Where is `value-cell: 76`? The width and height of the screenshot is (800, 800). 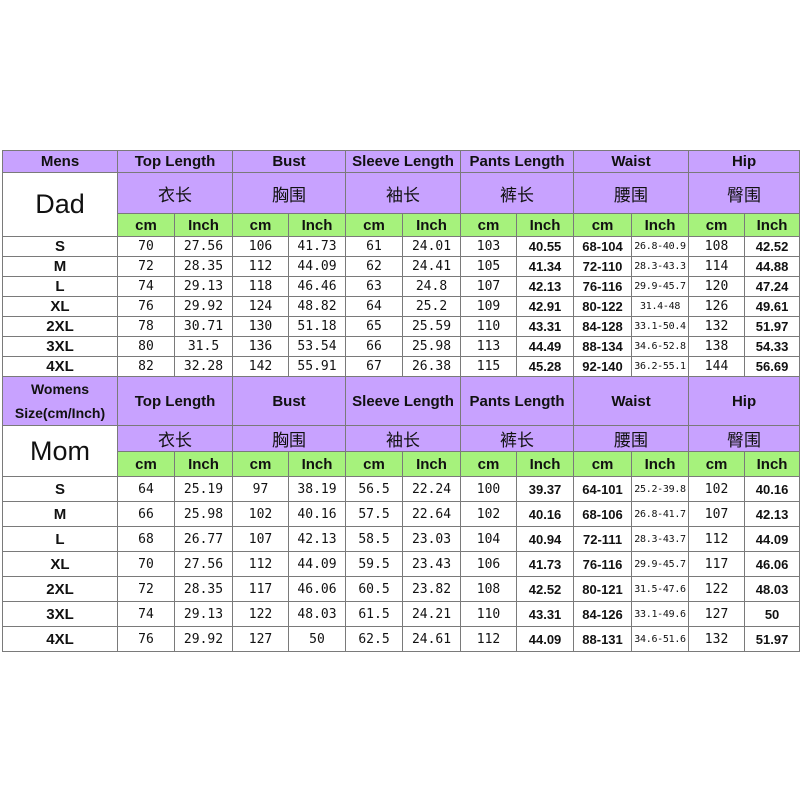
value-cell: 76 is located at coordinates (146, 639).